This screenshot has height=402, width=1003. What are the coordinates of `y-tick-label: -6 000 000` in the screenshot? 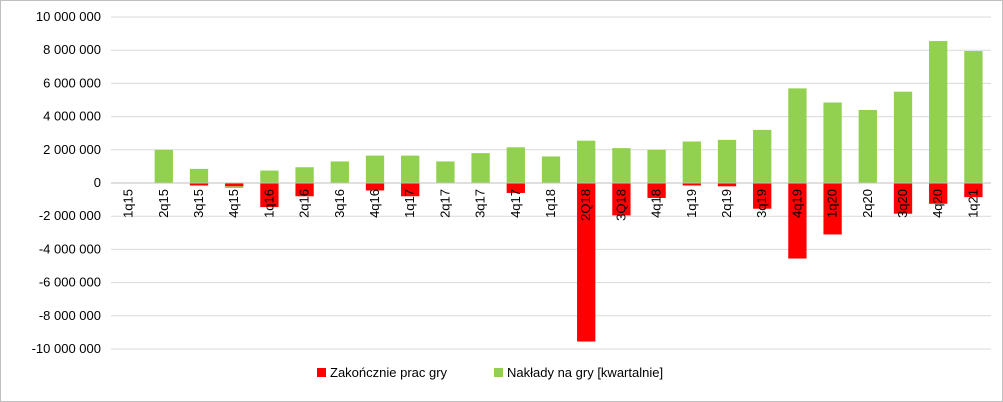 It's located at (70, 282).